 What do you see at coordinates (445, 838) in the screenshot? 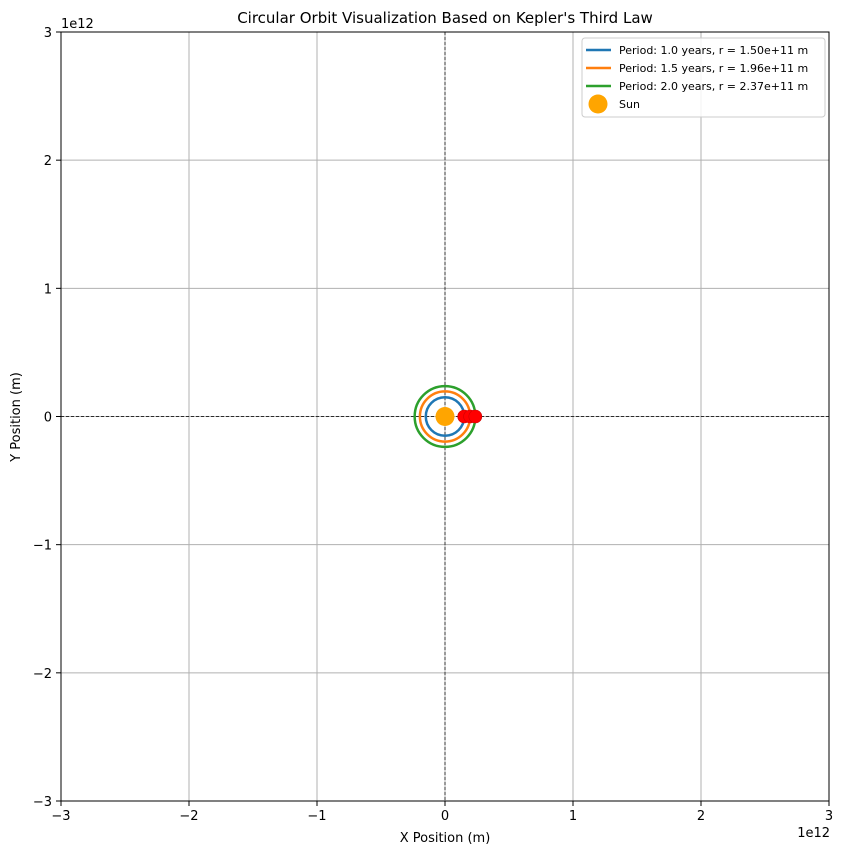
I see `x-axis-label: X Position (m)` at bounding box center [445, 838].